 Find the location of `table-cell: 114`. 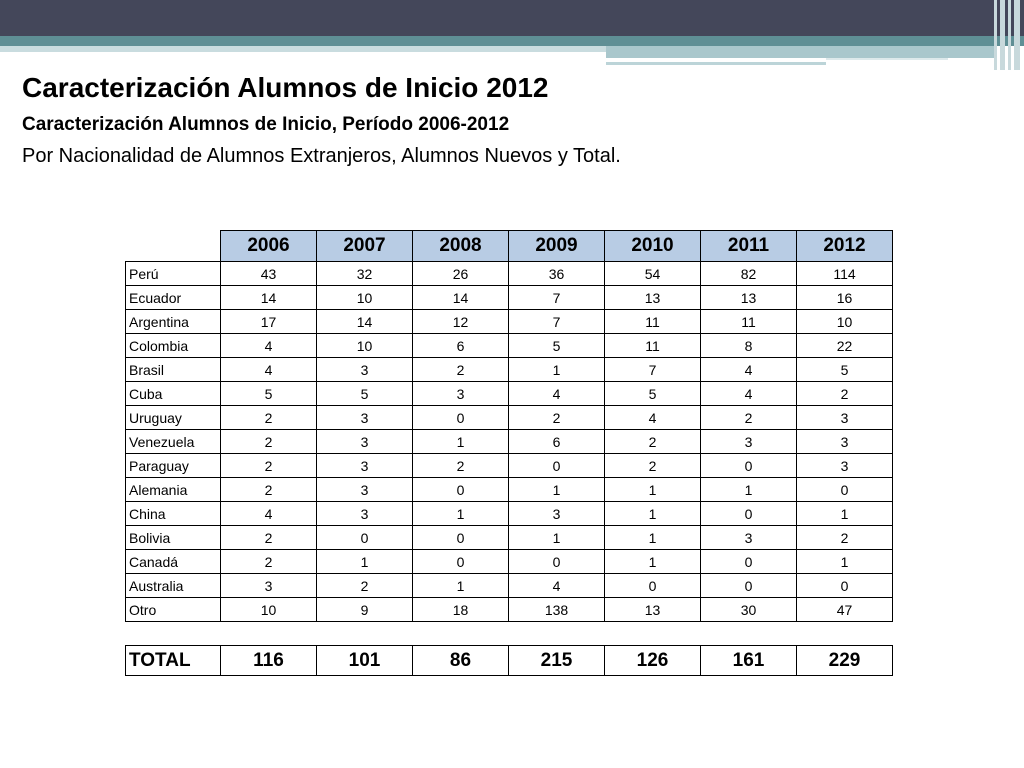

table-cell: 114 is located at coordinates (844, 273).